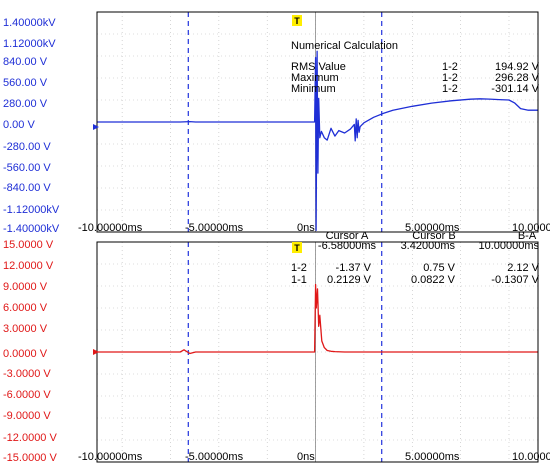 Image resolution: width=550 pixels, height=471 pixels. I want to click on cursor-a-time: -6.58000ms, so click(347, 246).